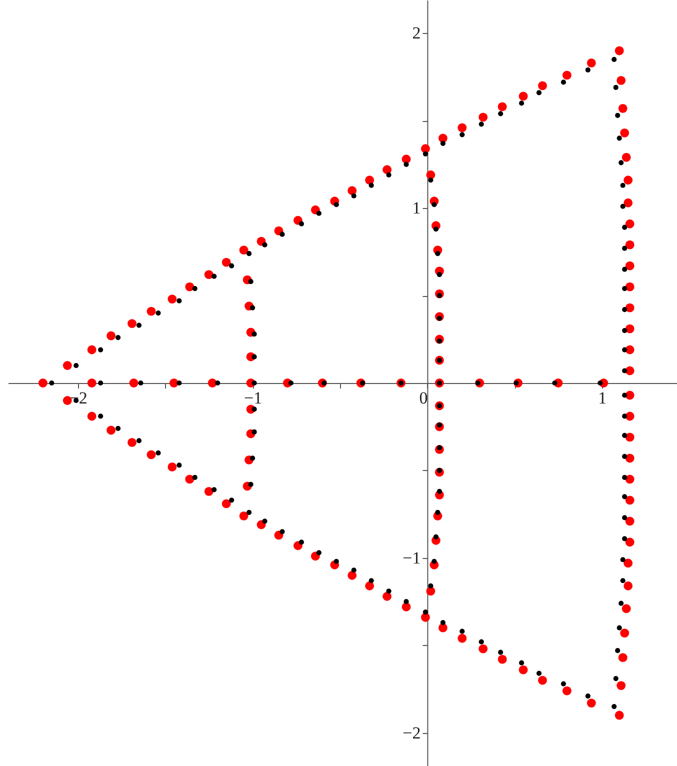  What do you see at coordinates (602, 398) in the screenshot?
I see `x-tick-label: 1` at bounding box center [602, 398].